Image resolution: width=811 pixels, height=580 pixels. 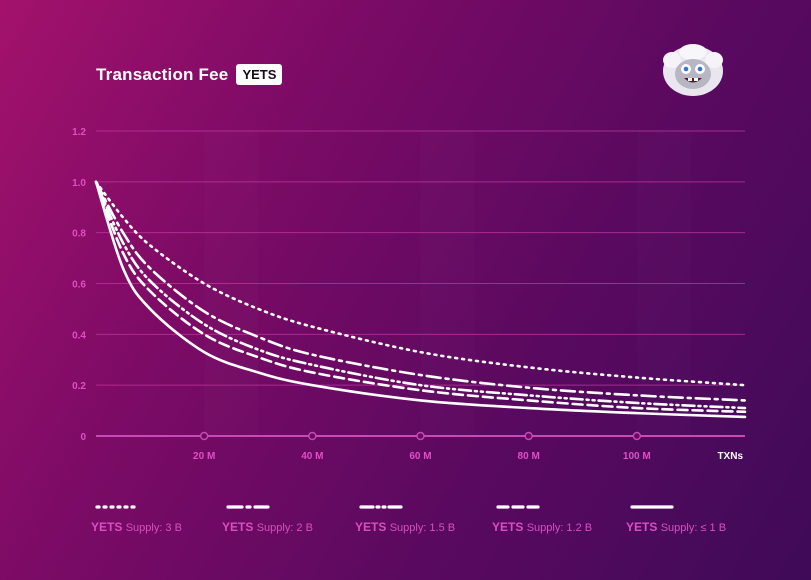 What do you see at coordinates (529, 456) in the screenshot?
I see `x-tick-label: 80 M` at bounding box center [529, 456].